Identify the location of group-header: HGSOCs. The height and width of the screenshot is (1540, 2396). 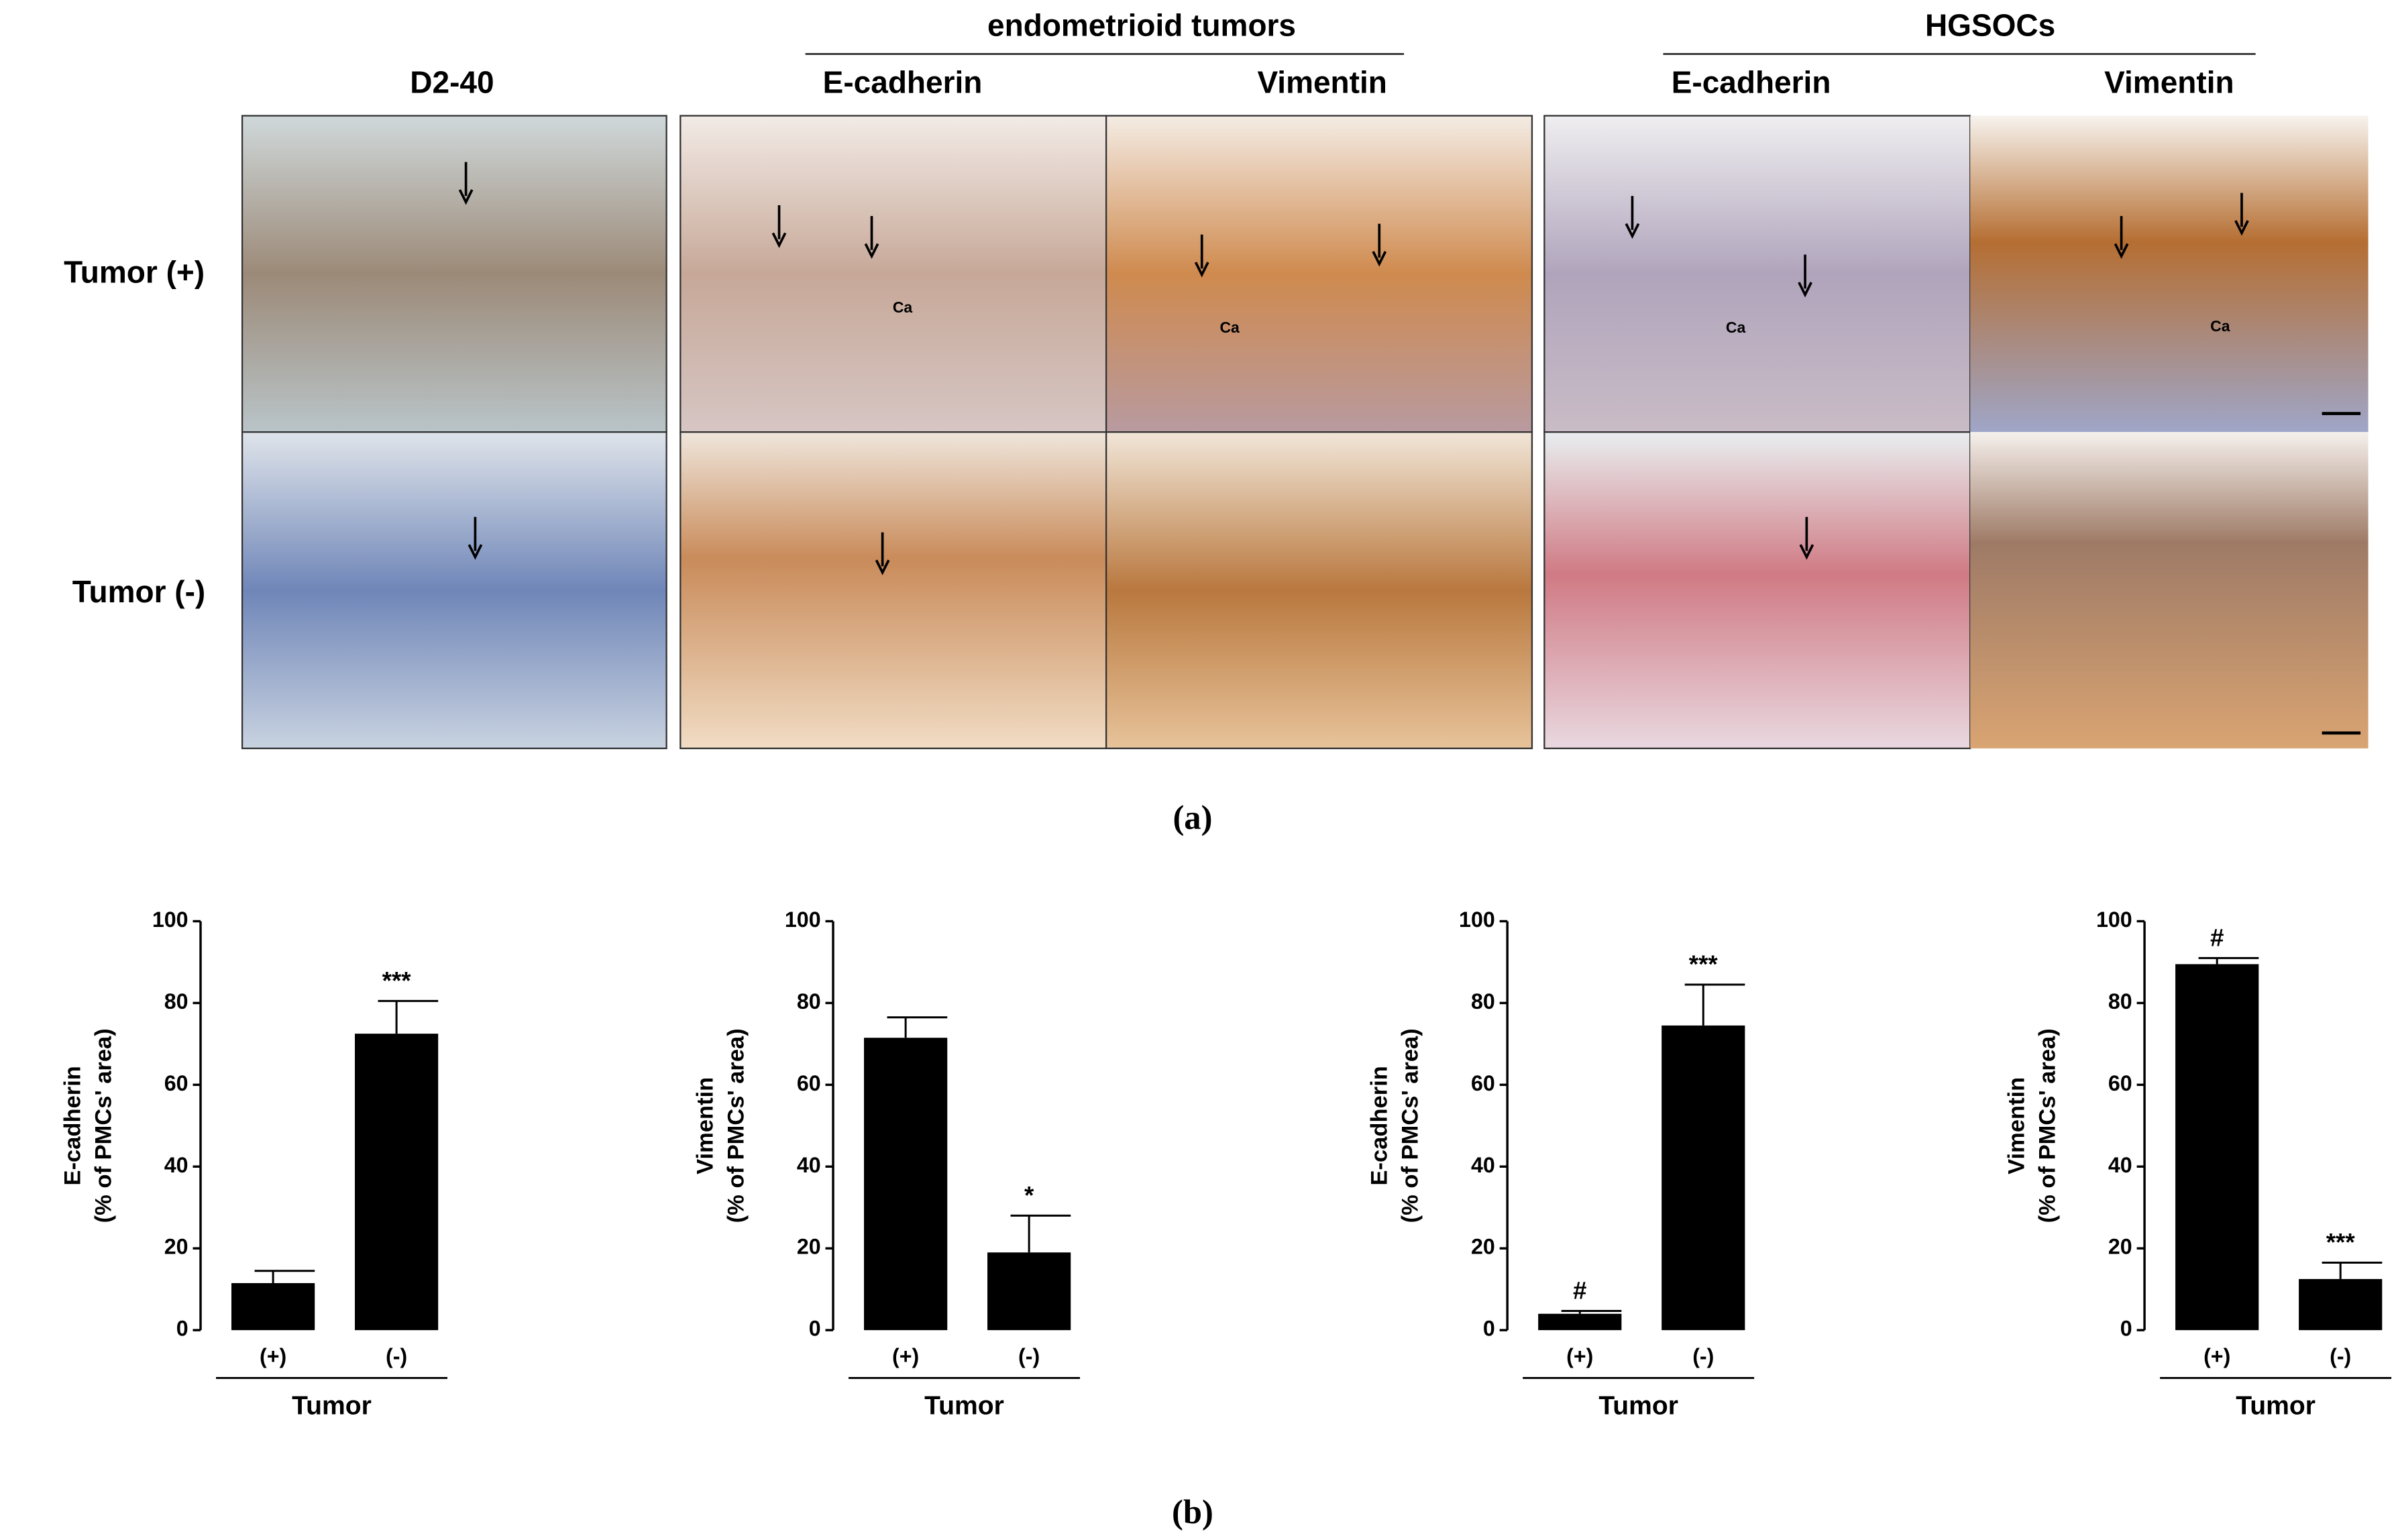
(1990, 26).